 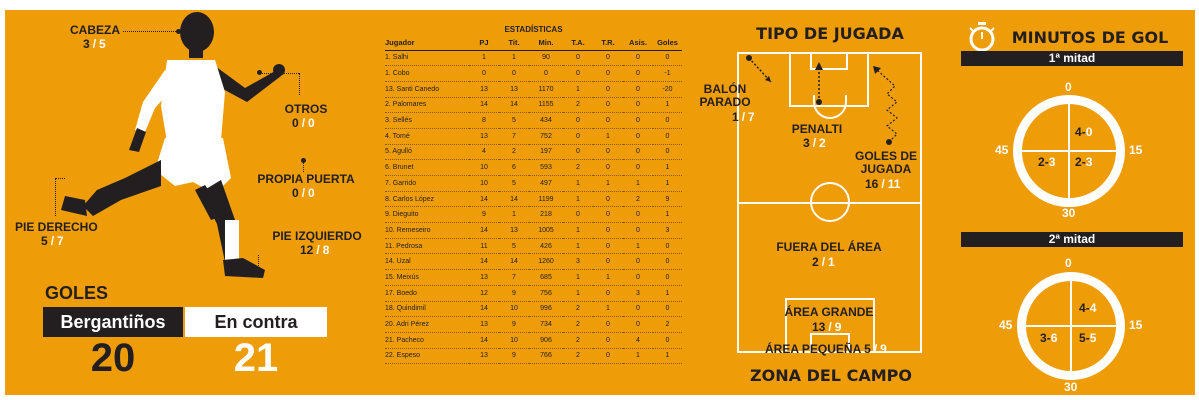 What do you see at coordinates (427, 309) in the screenshot?
I see `player-name-cell: 18. Quindimil` at bounding box center [427, 309].